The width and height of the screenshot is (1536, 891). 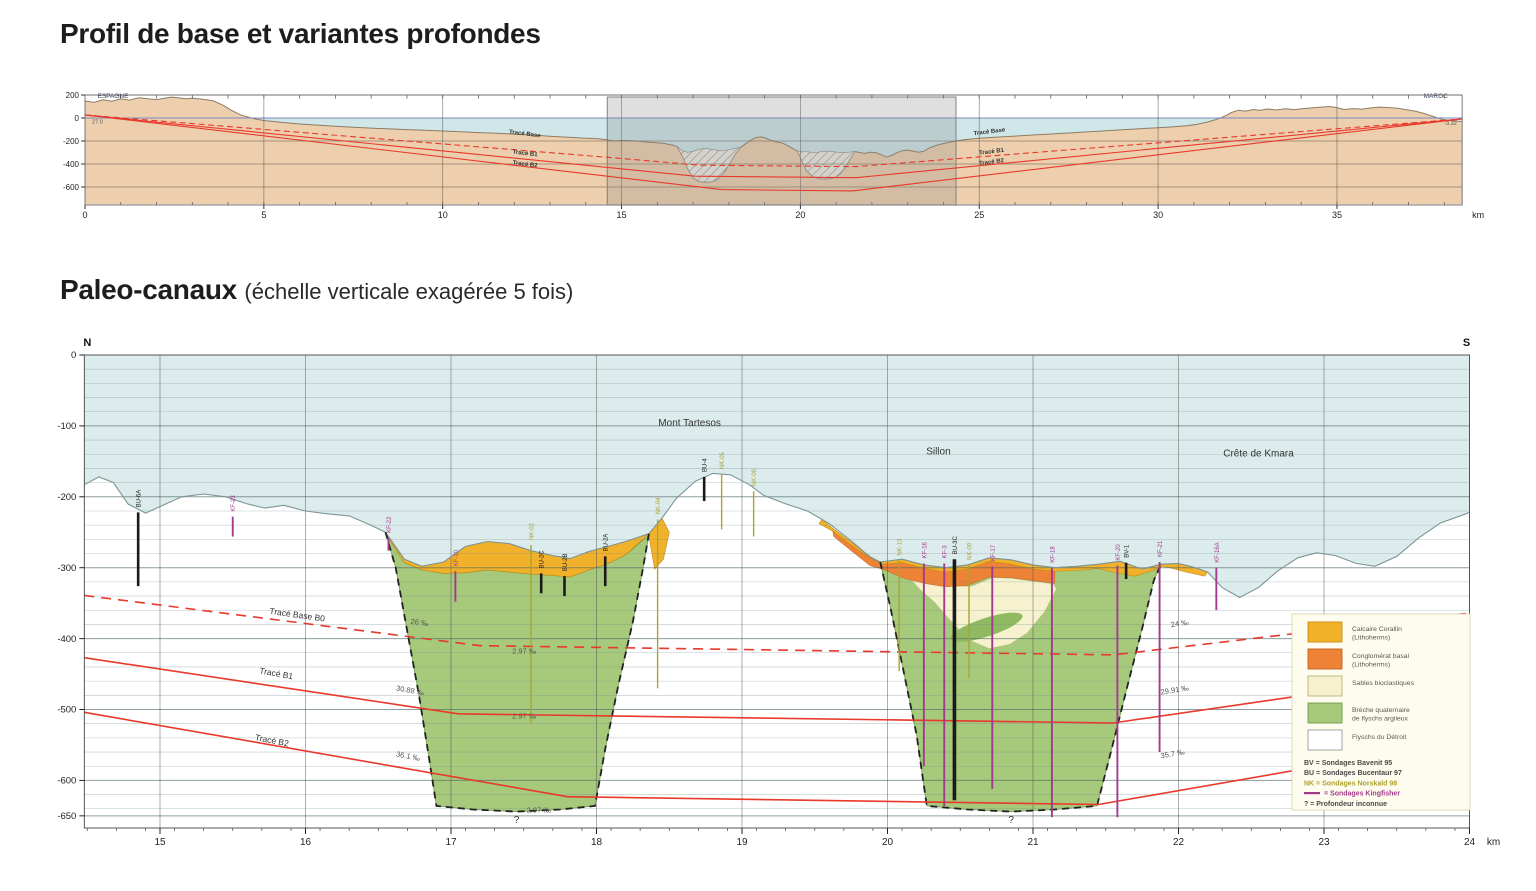 What do you see at coordinates (994, 552) in the screenshot?
I see `svg-text: KF-17` at bounding box center [994, 552].